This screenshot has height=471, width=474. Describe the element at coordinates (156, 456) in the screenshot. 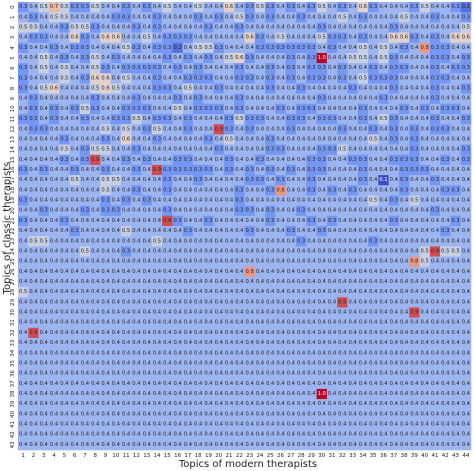

I see `x-tick-label: 14` at that location.